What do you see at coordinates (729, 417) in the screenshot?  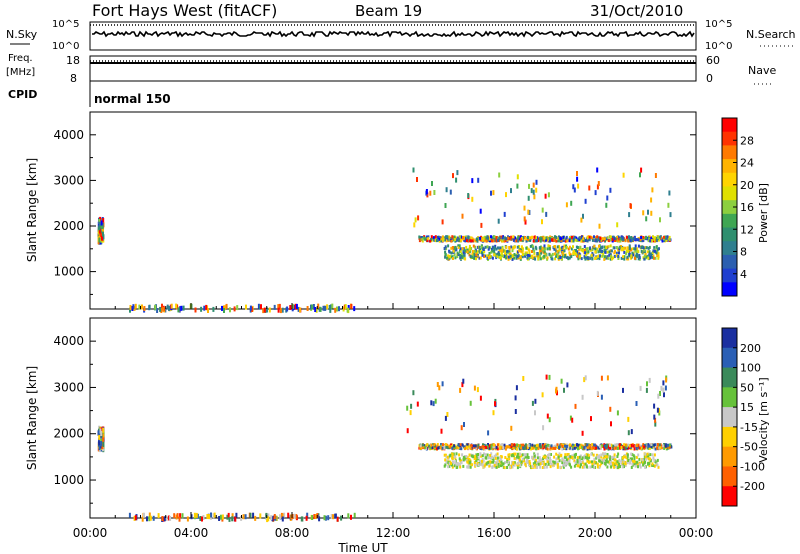 I see `colorbar-frame` at bounding box center [729, 417].